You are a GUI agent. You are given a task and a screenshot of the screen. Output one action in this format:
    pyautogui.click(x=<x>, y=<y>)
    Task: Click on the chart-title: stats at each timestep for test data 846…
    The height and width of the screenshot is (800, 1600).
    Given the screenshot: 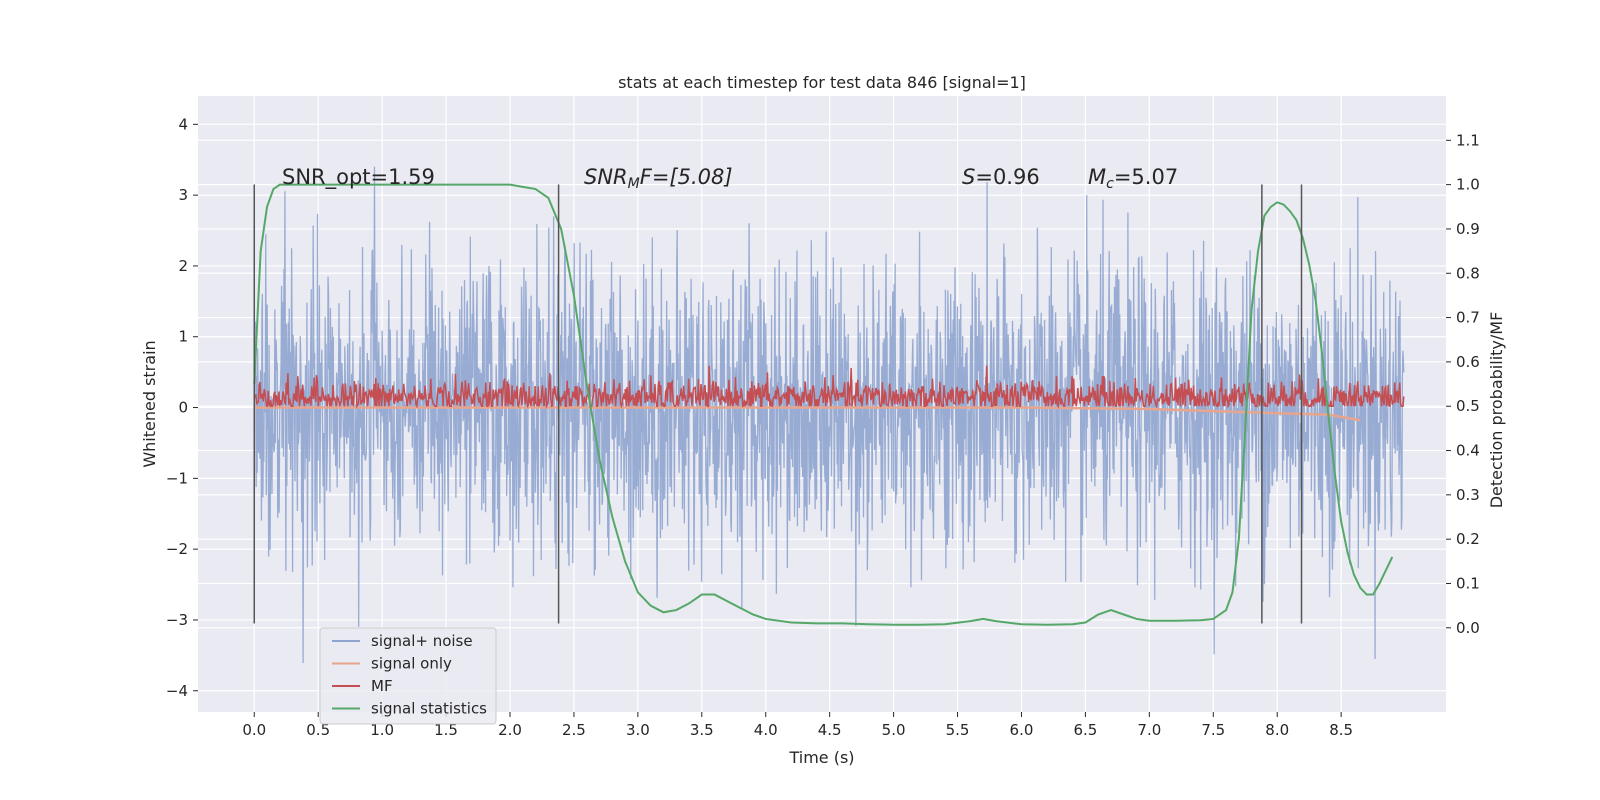 What is the action you would take?
    pyautogui.click(x=822, y=82)
    